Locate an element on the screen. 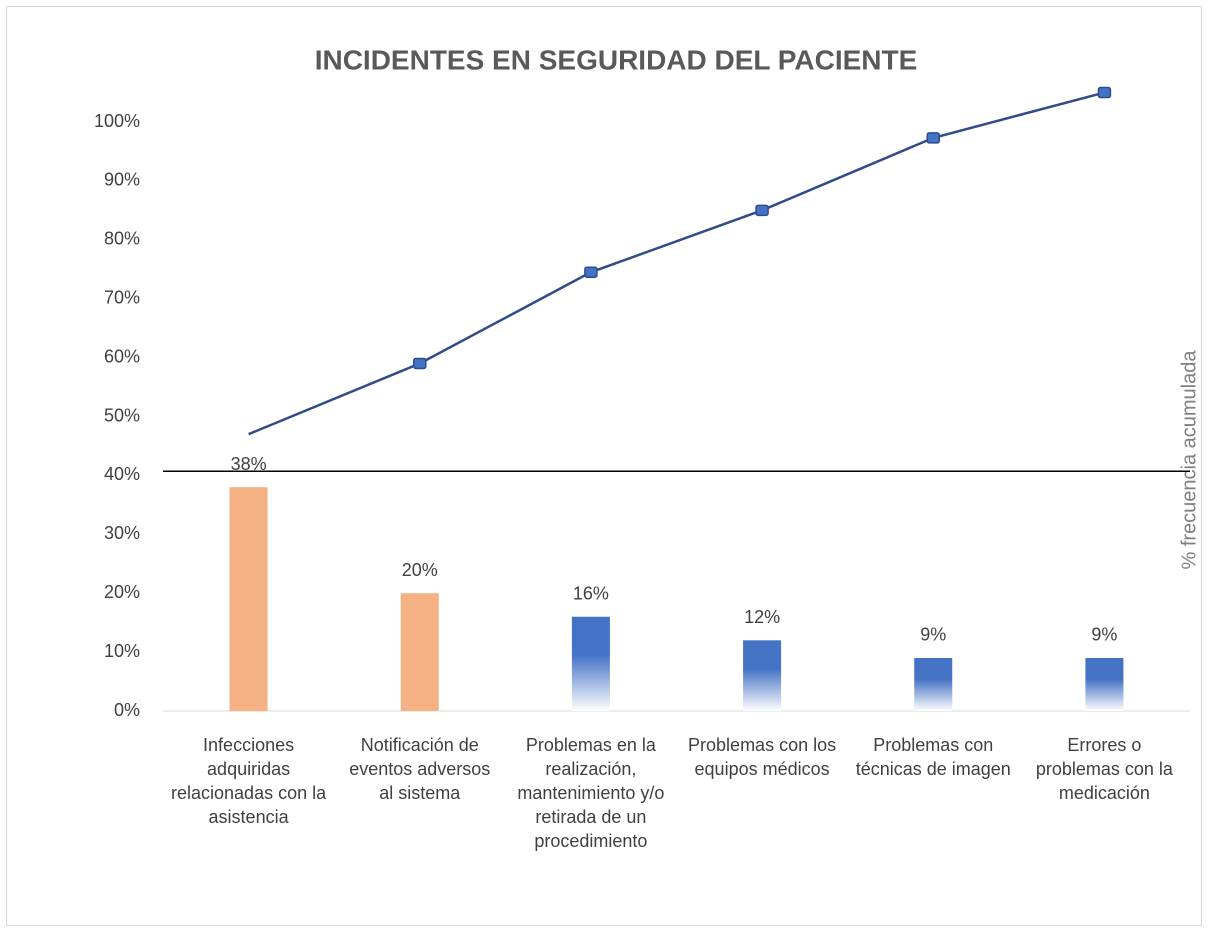 The image size is (1209, 933). x-tick-label: Problemas con los equipos médicos is located at coordinates (762, 757).